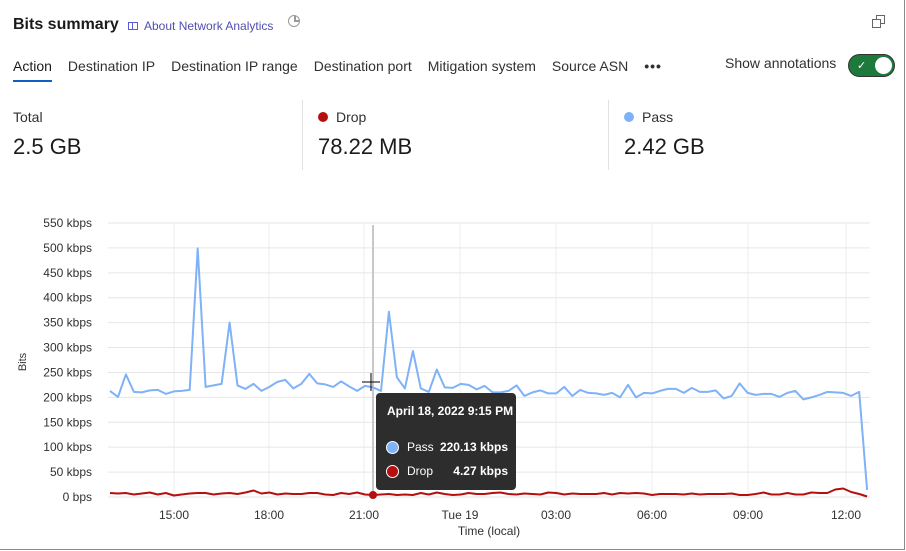 The image size is (906, 551). Describe the element at coordinates (420, 447) in the screenshot. I see `tooltip-label: Pass` at that location.